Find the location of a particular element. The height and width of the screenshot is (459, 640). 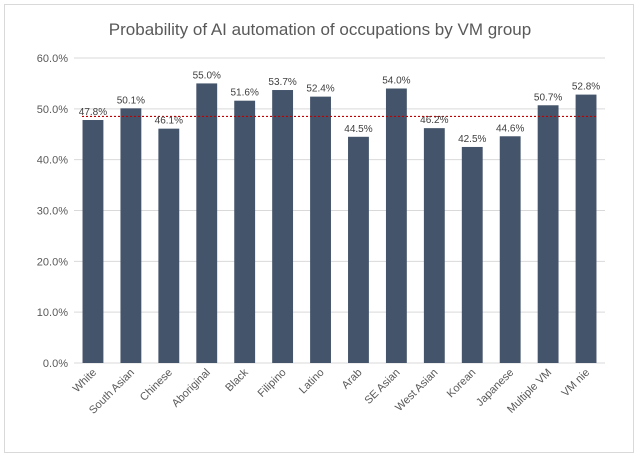

y-tick-label: 20.0% is located at coordinates (52, 262).